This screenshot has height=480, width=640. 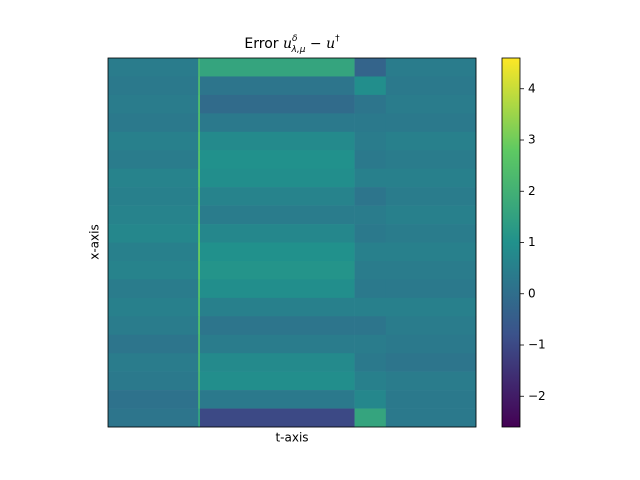 What do you see at coordinates (532, 88) in the screenshot?
I see `colorbar-tick-label: 4` at bounding box center [532, 88].